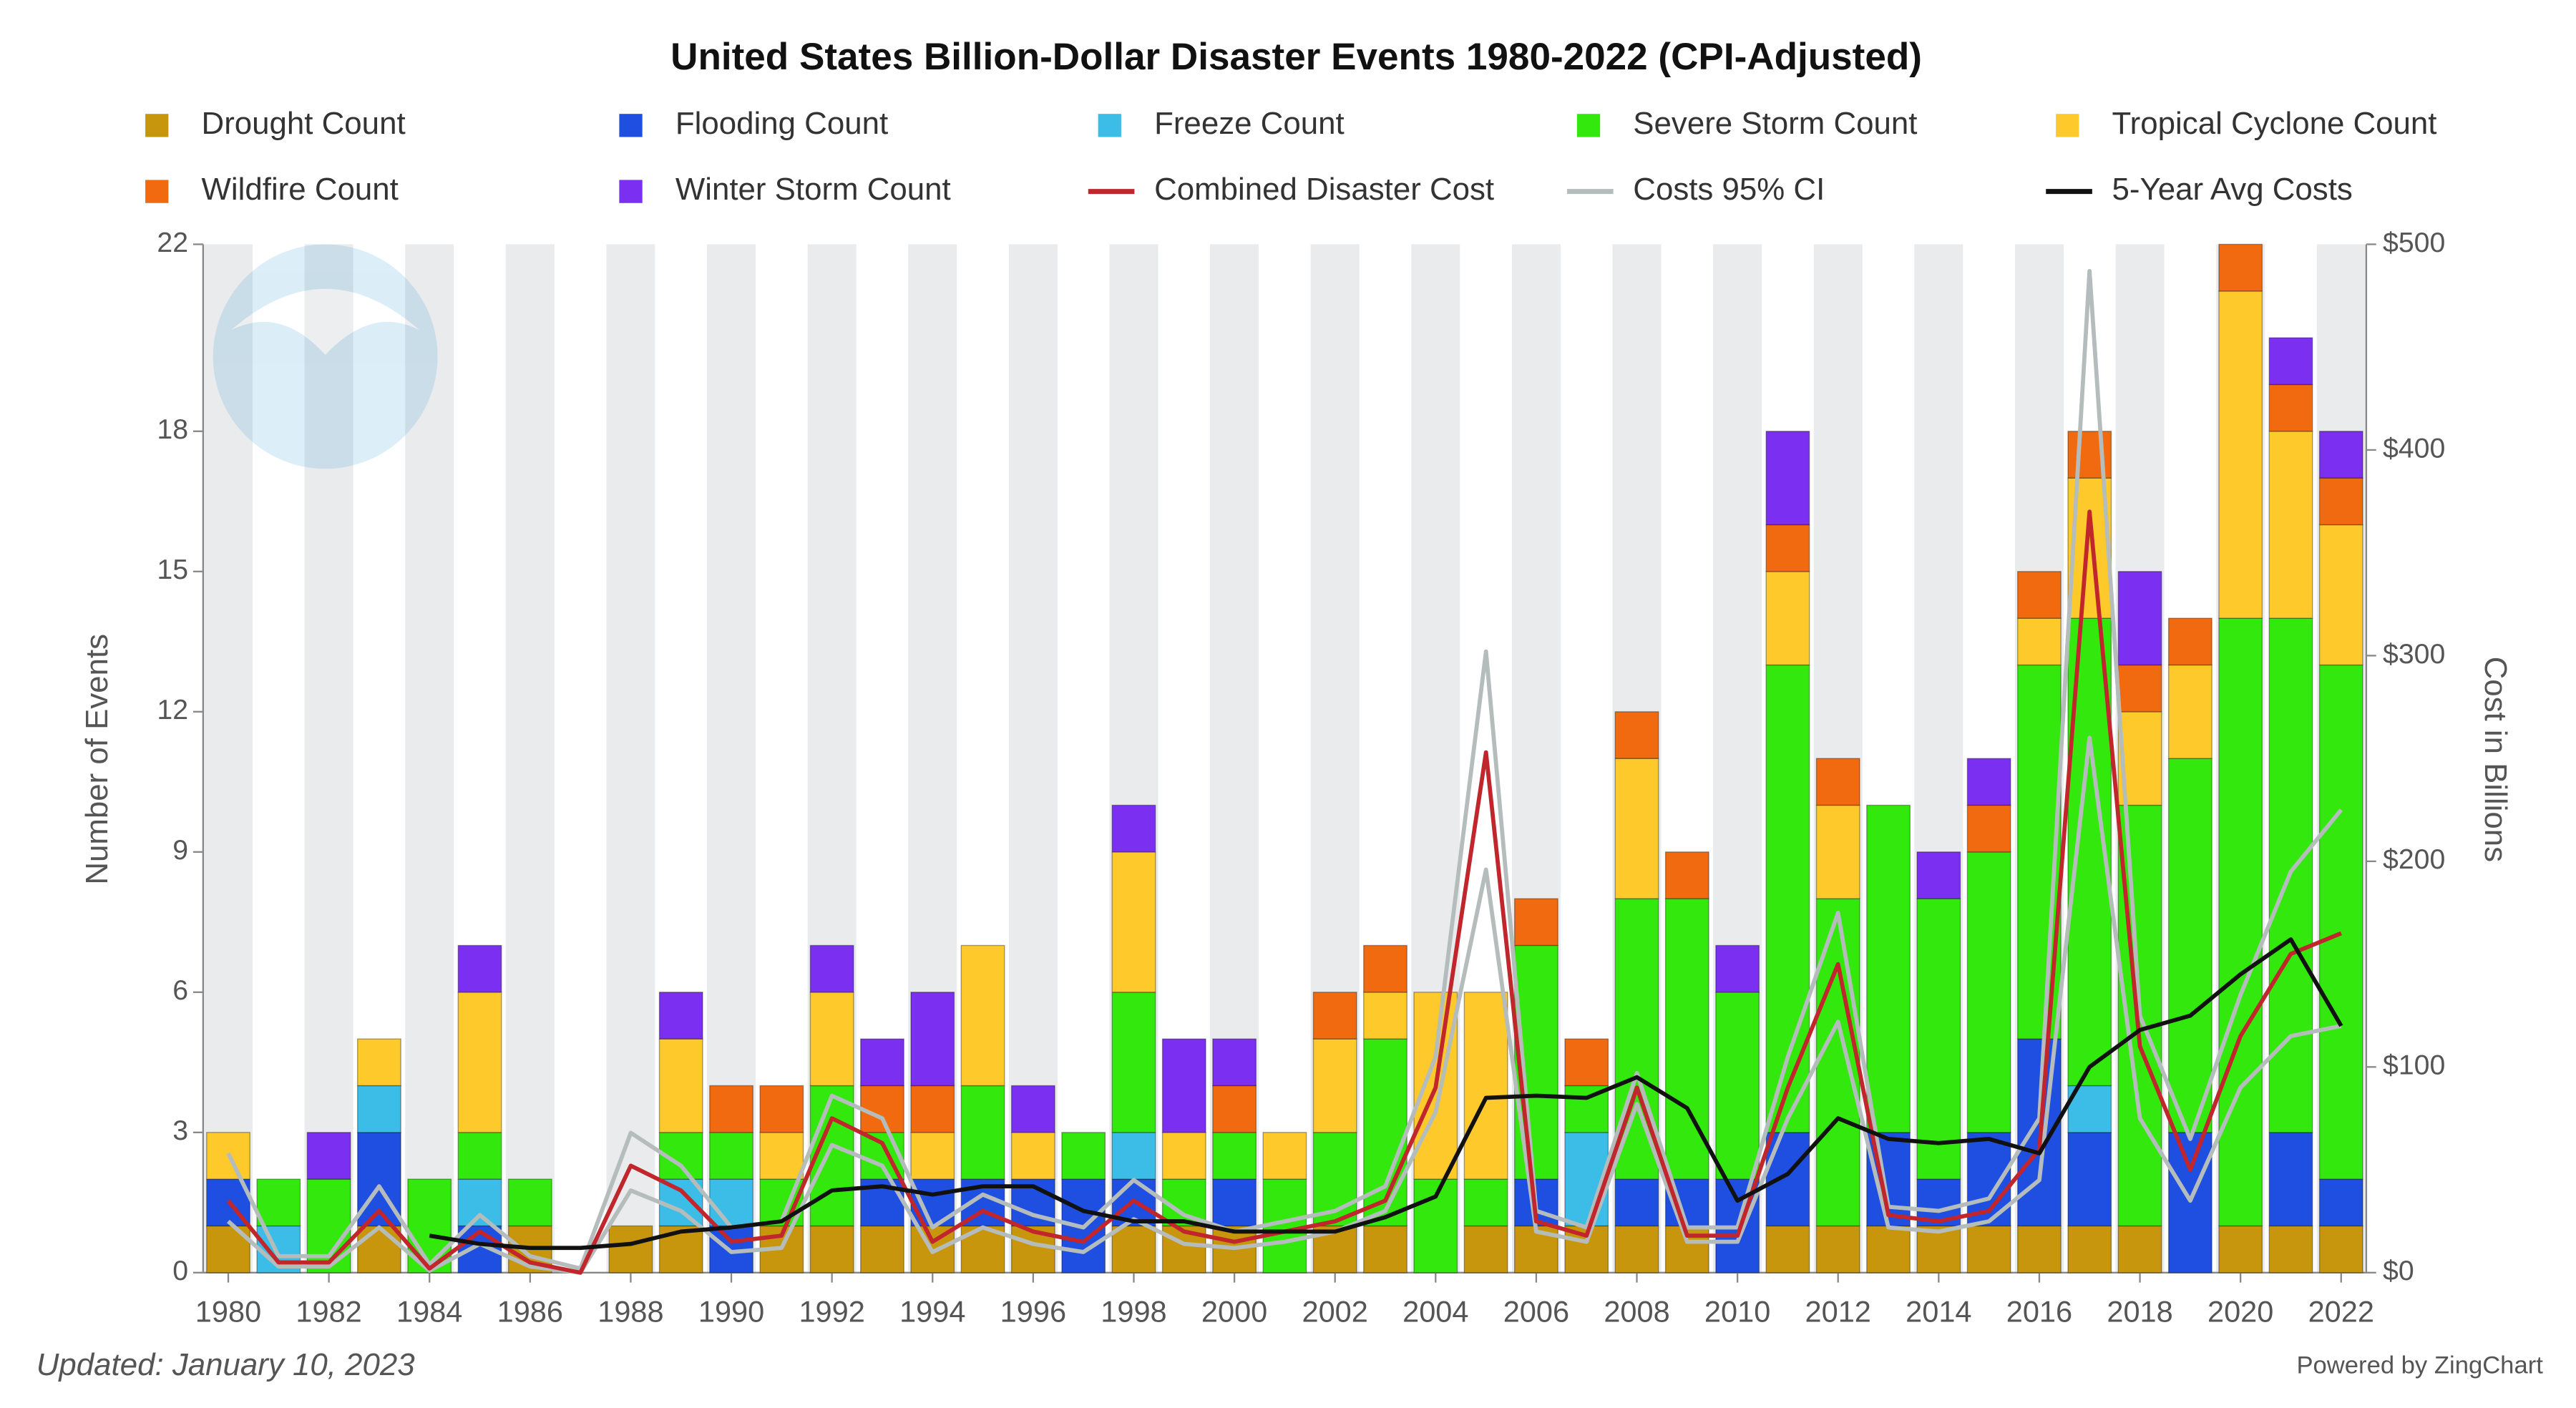 This screenshot has height=1408, width=2576. Describe the element at coordinates (2419, 1365) in the screenshot. I see `credit: Powered by ZingChart` at that location.